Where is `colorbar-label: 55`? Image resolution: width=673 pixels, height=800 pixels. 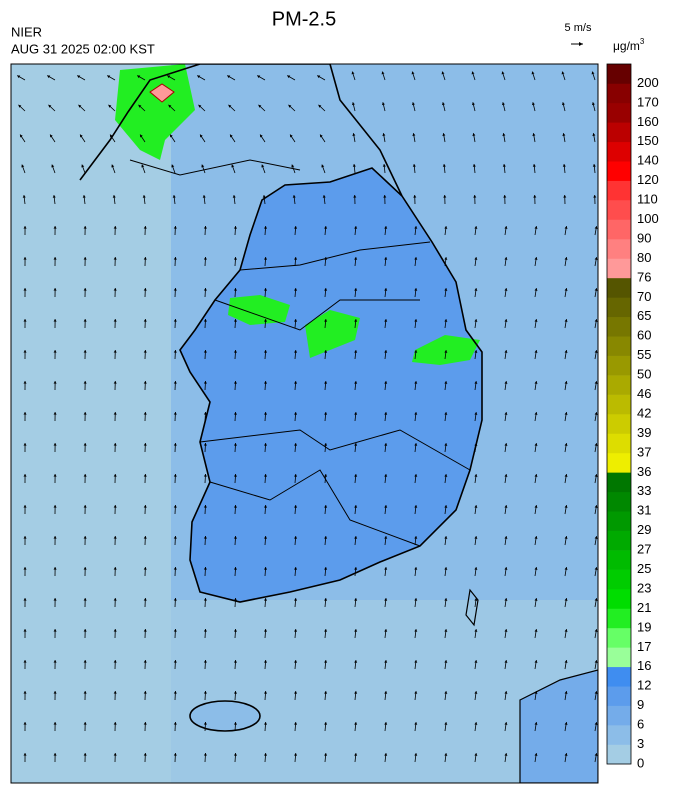
colorbar-label: 55 is located at coordinates (644, 354).